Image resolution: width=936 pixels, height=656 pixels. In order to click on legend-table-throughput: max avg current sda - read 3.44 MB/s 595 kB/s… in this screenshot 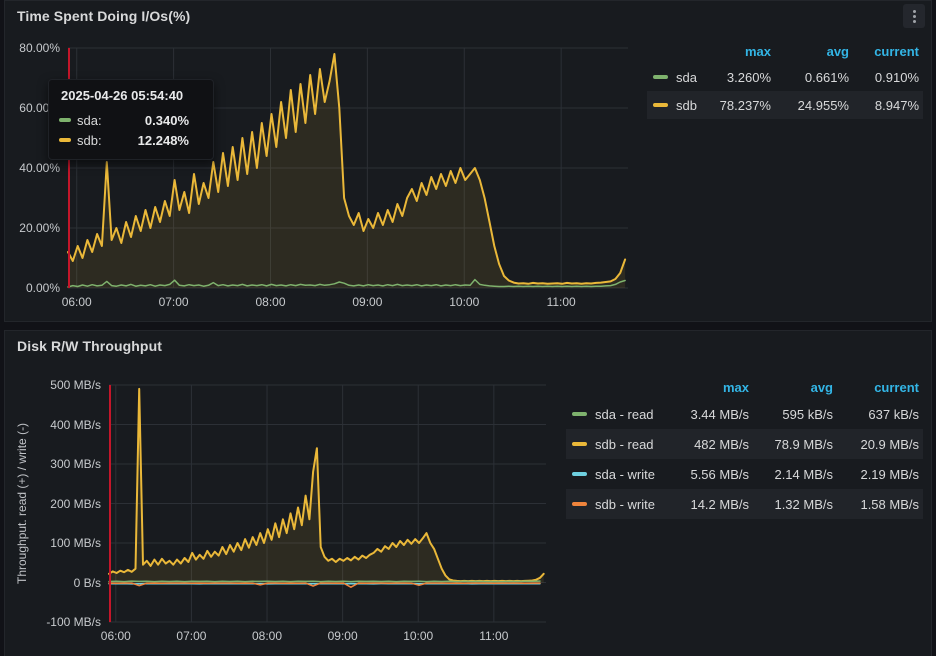, I will do `click(744, 448)`.